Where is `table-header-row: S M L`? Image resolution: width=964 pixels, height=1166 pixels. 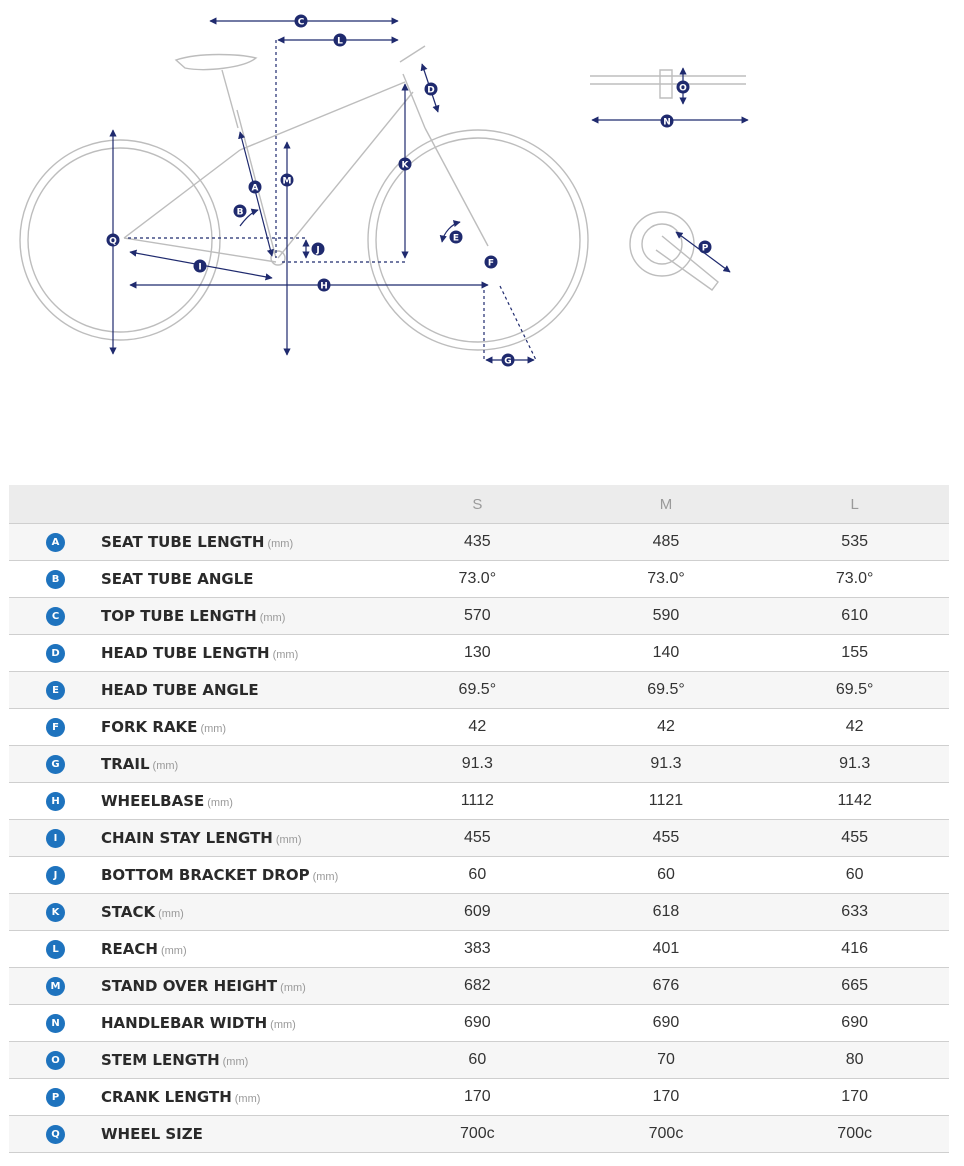
table-header-row: S M L is located at coordinates (479, 504).